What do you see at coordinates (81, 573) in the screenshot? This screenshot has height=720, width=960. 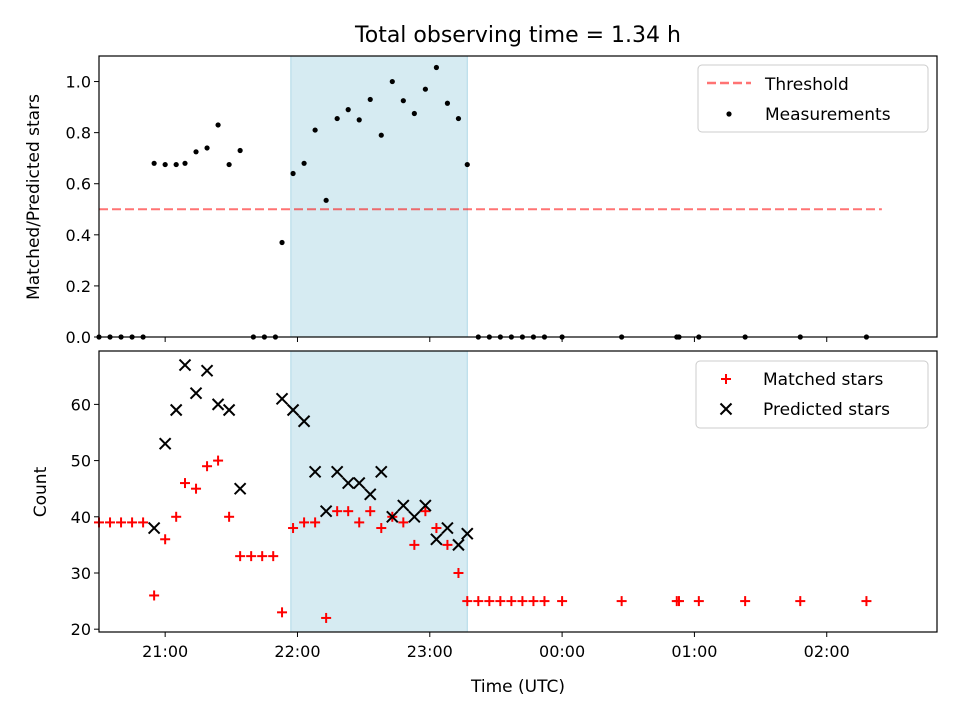 I see `y-tick-label: 30` at bounding box center [81, 573].